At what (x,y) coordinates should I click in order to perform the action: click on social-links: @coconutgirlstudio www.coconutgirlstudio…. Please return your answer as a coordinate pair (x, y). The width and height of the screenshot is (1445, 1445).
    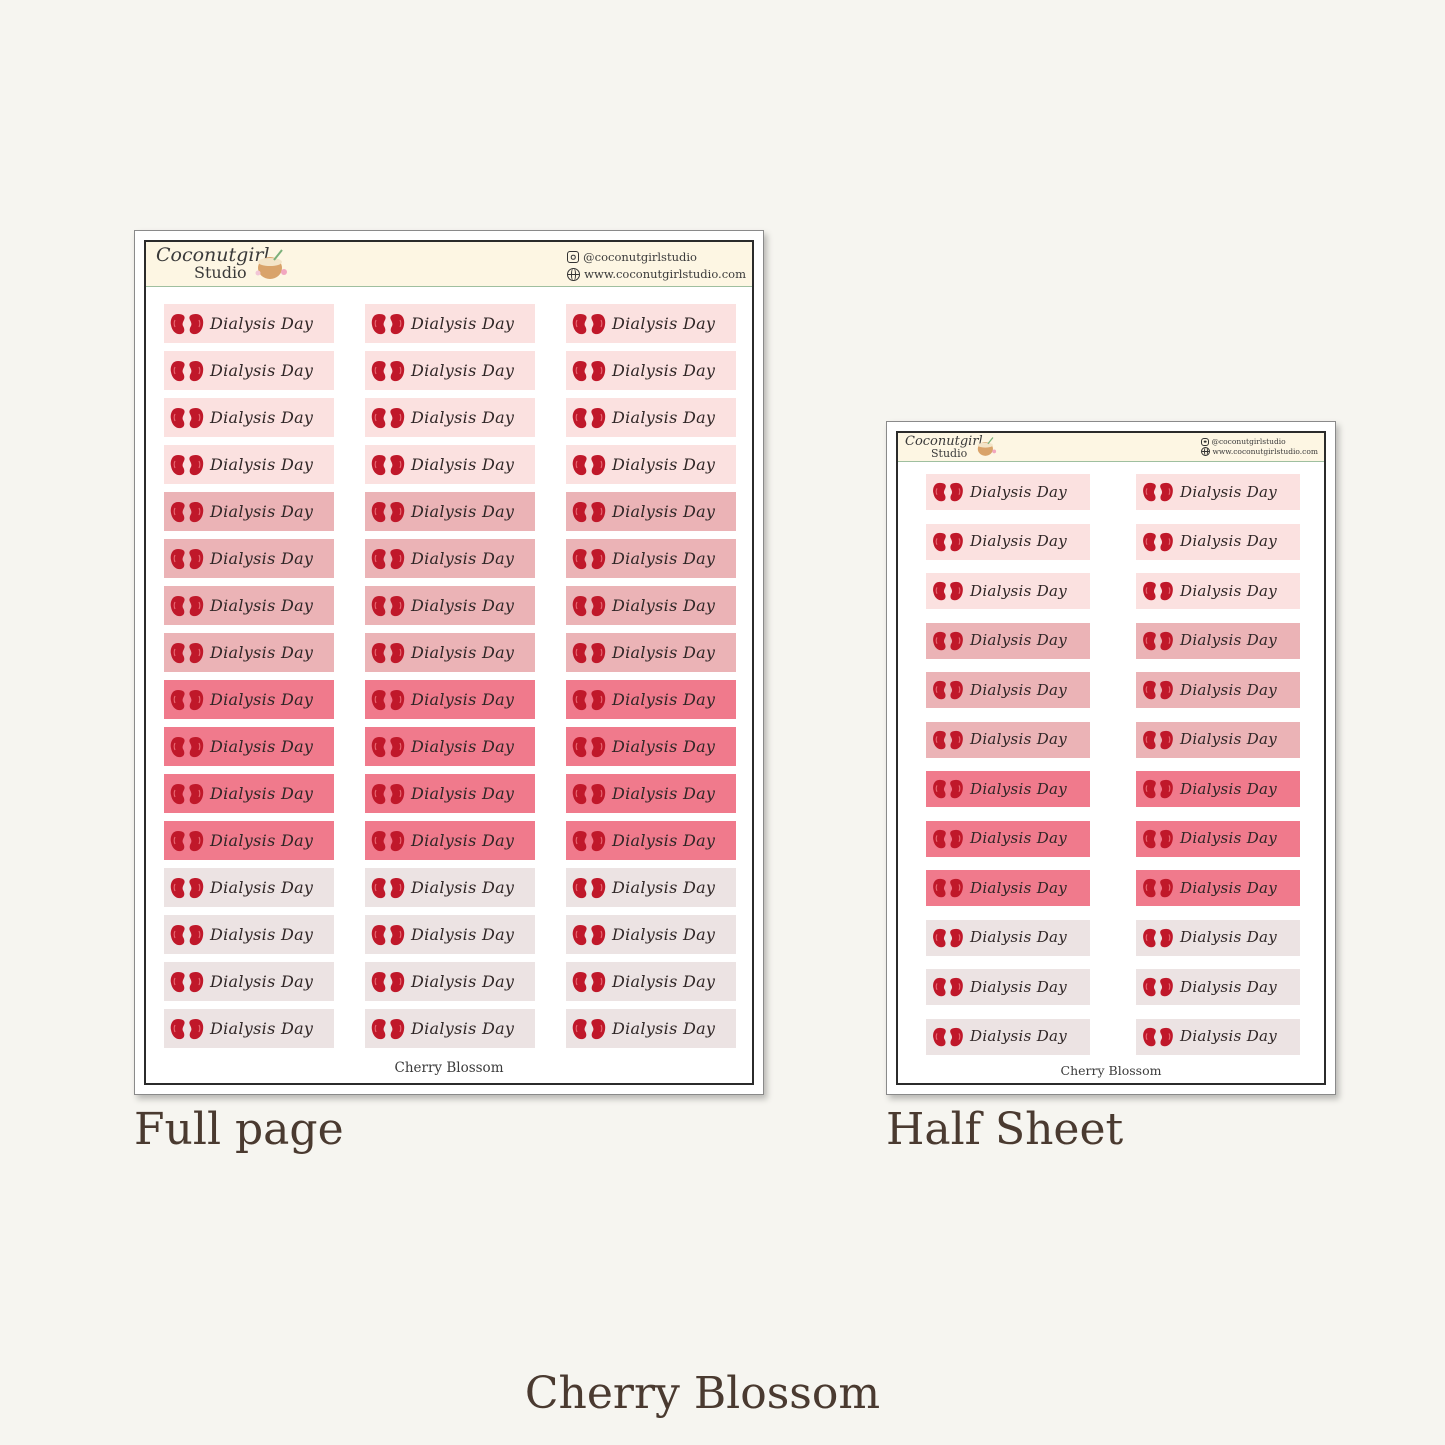
    Looking at the image, I should click on (1259, 446).